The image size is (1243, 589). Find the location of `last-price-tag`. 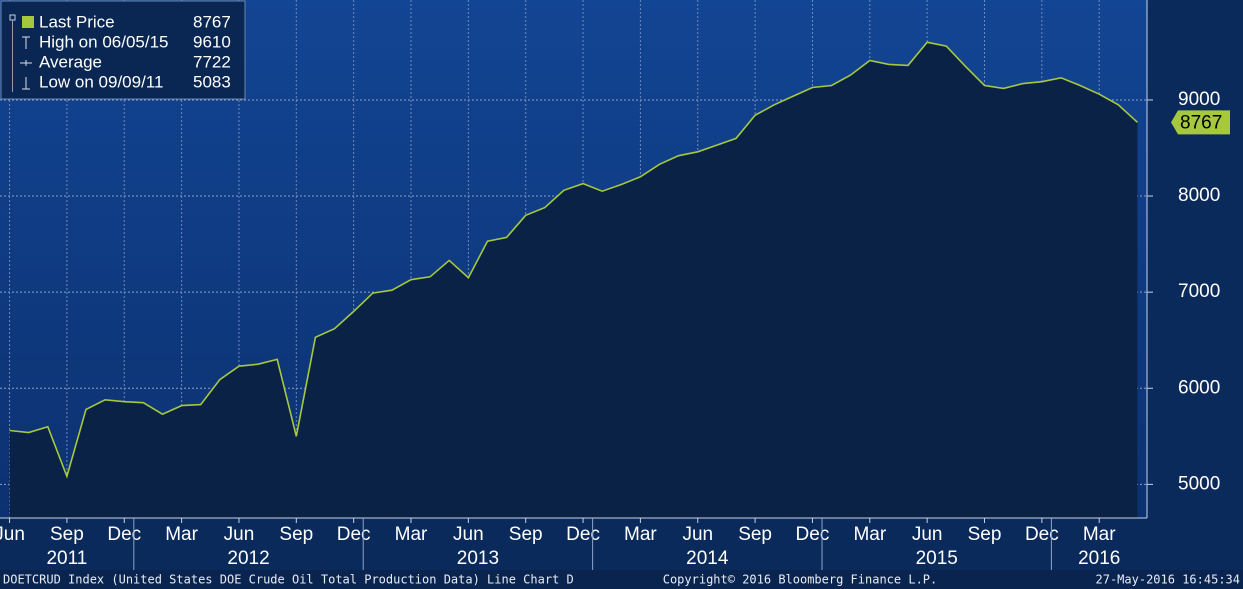

last-price-tag is located at coordinates (1200, 122).